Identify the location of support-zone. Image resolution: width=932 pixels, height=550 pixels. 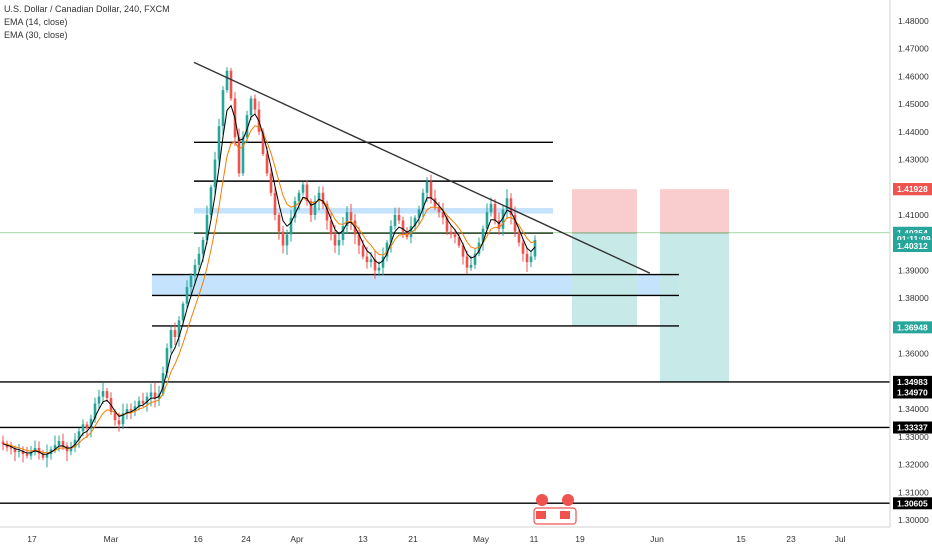
(415, 285).